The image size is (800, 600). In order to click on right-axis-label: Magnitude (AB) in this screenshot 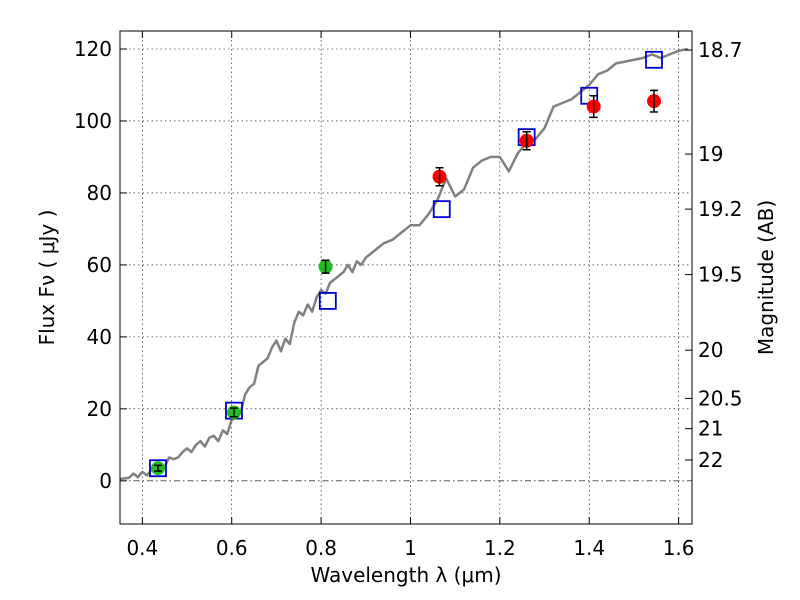, I will do `click(766, 277)`.